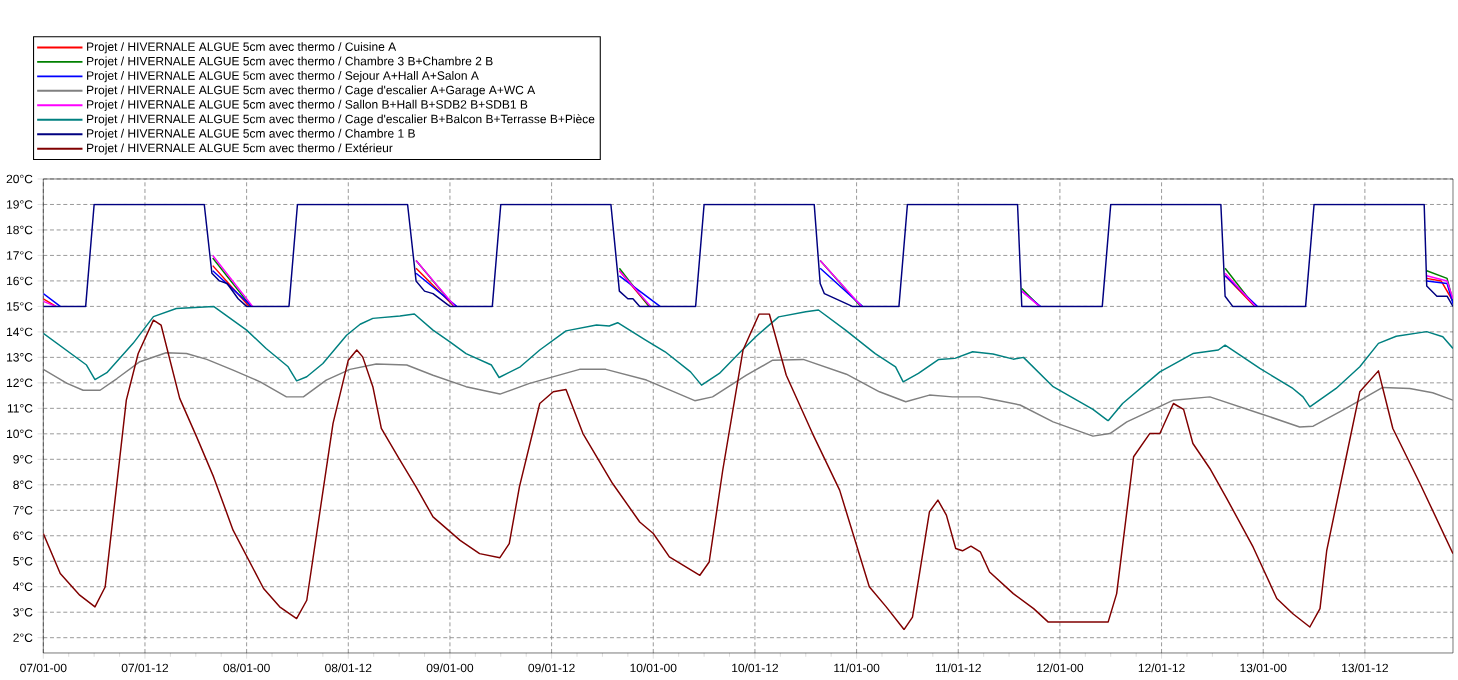 This screenshot has width=1458, height=680. Describe the element at coordinates (20, 357) in the screenshot. I see `y-tick-label: 13°C` at that location.